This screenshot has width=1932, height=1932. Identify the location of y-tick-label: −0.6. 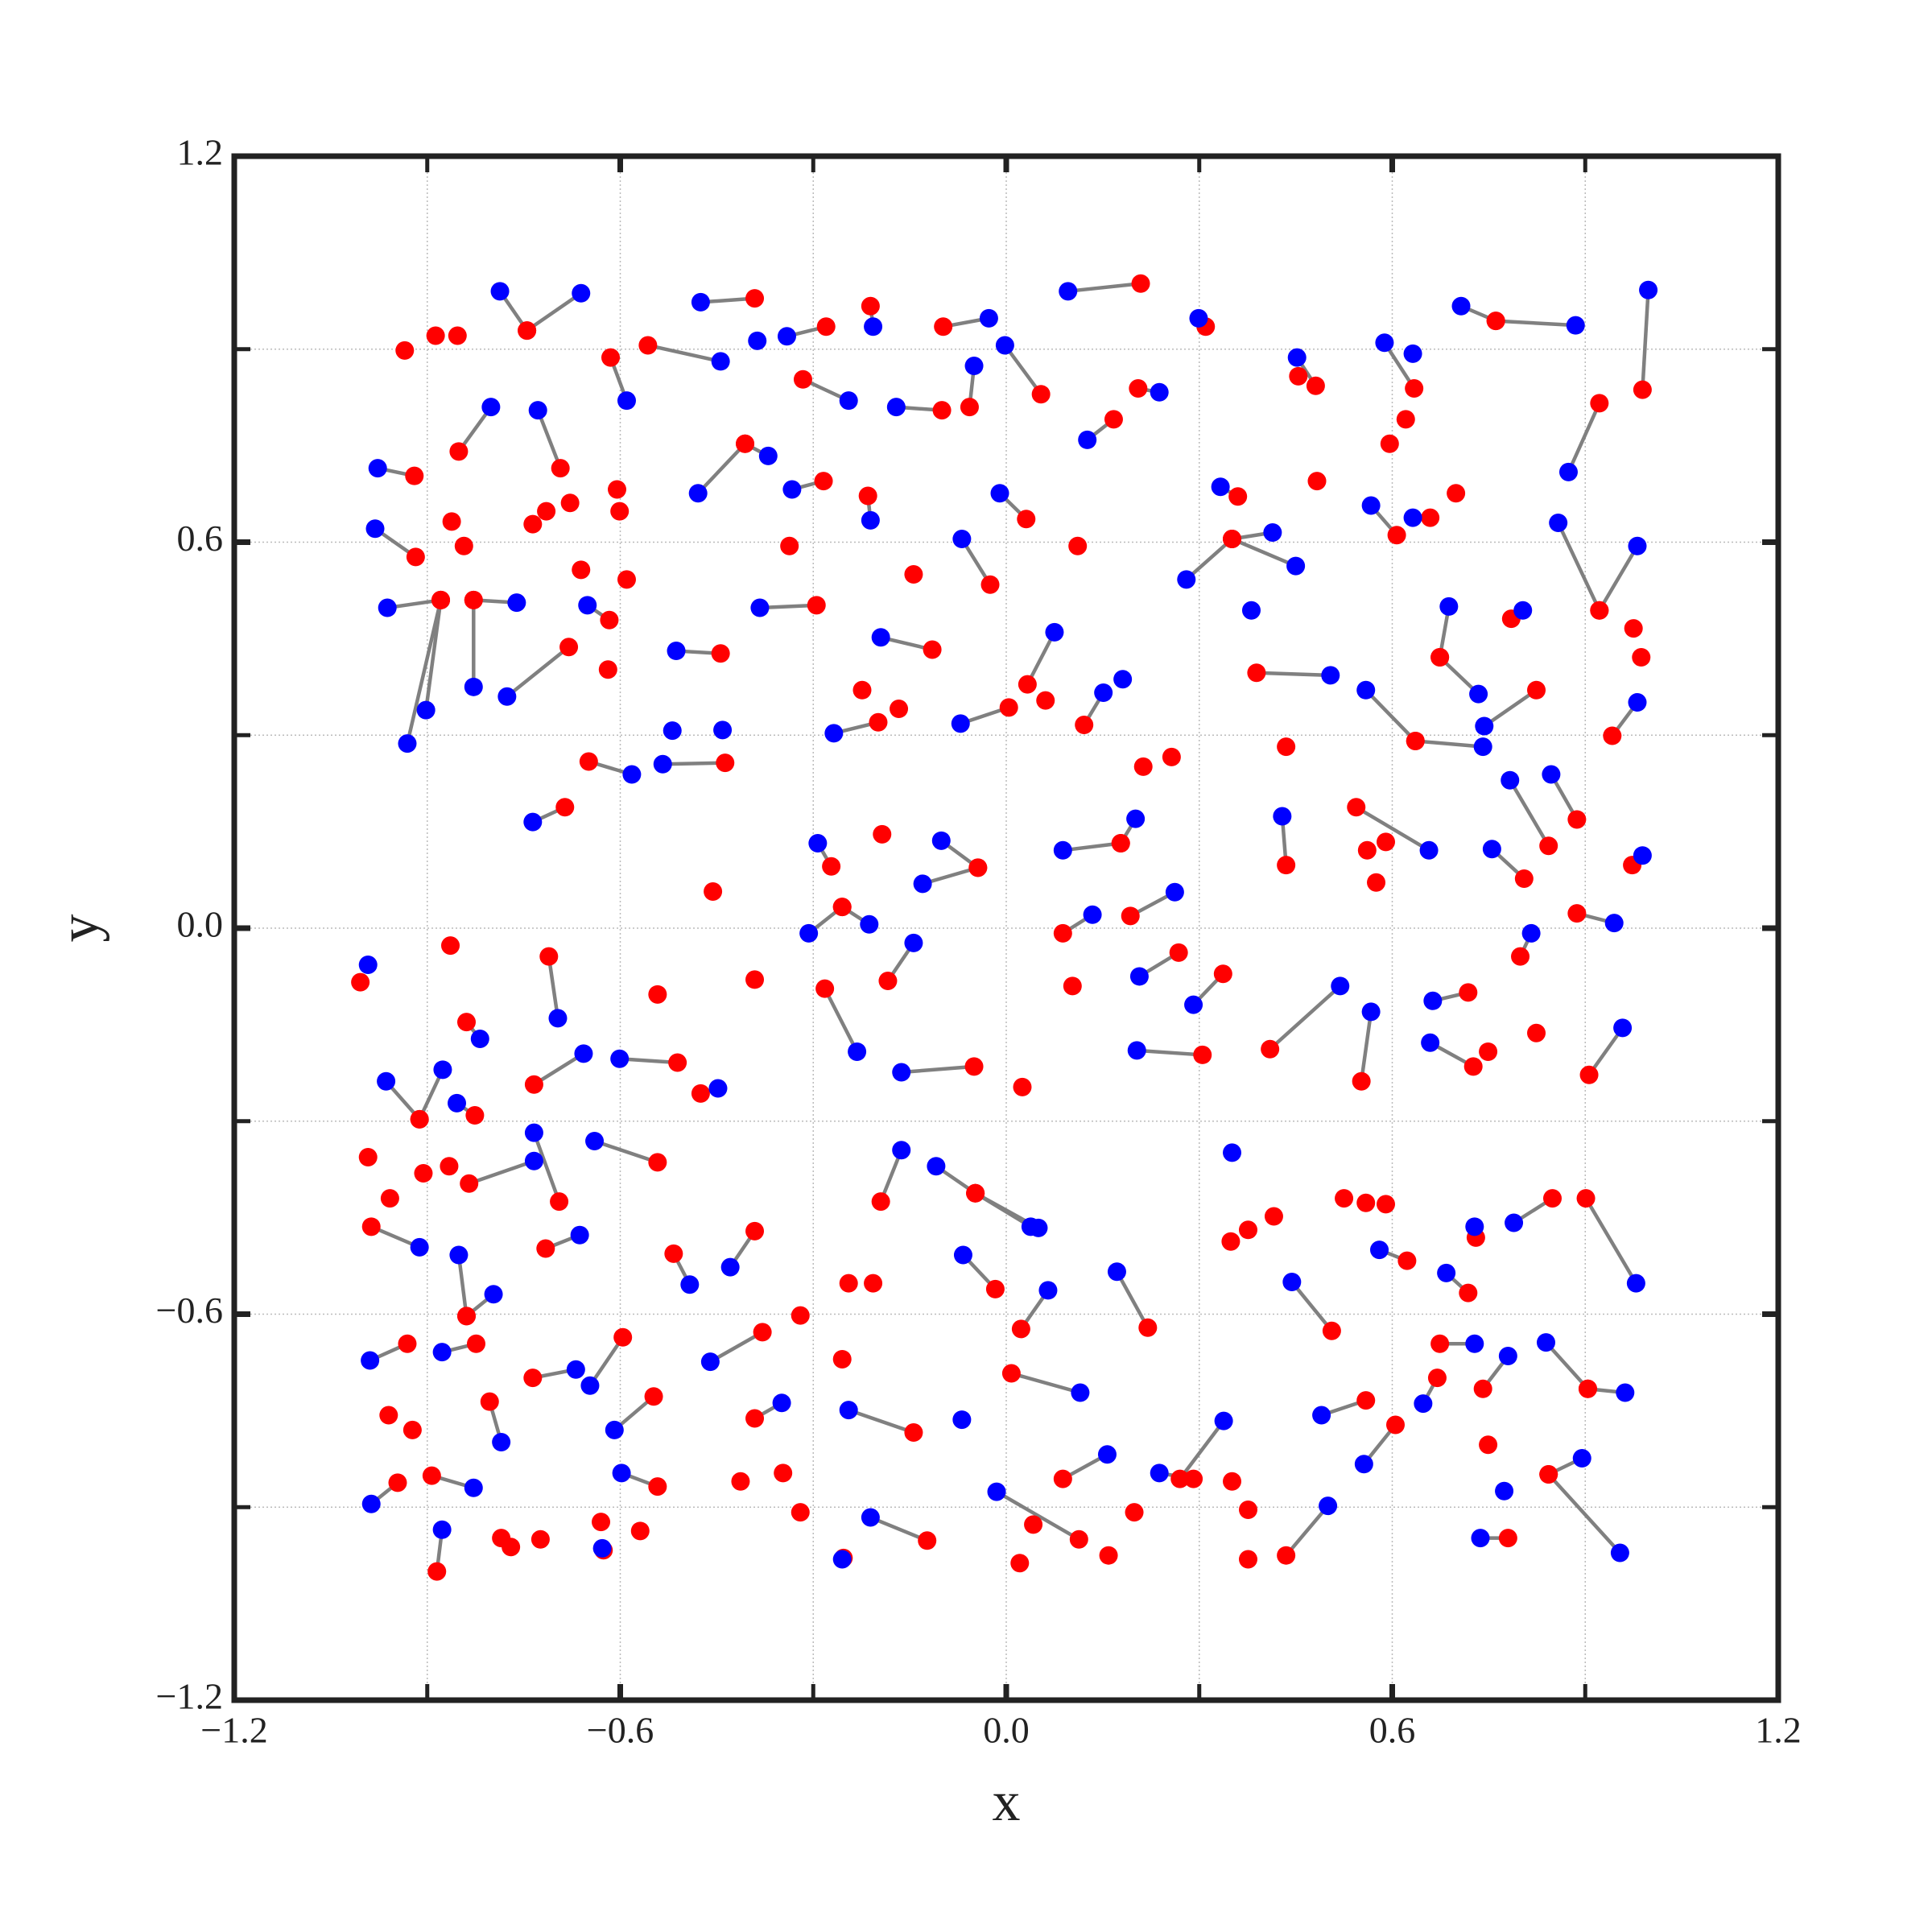
(189, 1310).